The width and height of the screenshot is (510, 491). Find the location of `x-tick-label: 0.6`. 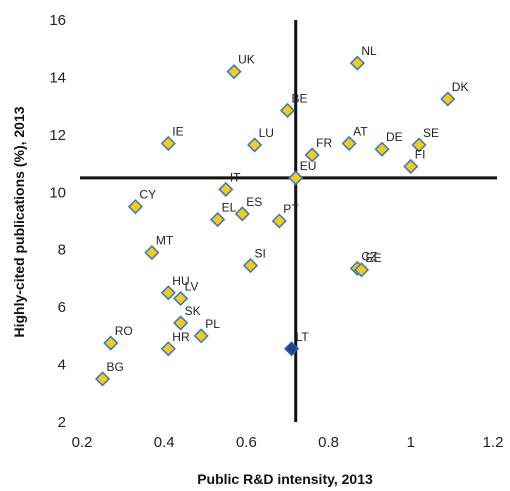

x-tick-label: 0.6 is located at coordinates (246, 442).